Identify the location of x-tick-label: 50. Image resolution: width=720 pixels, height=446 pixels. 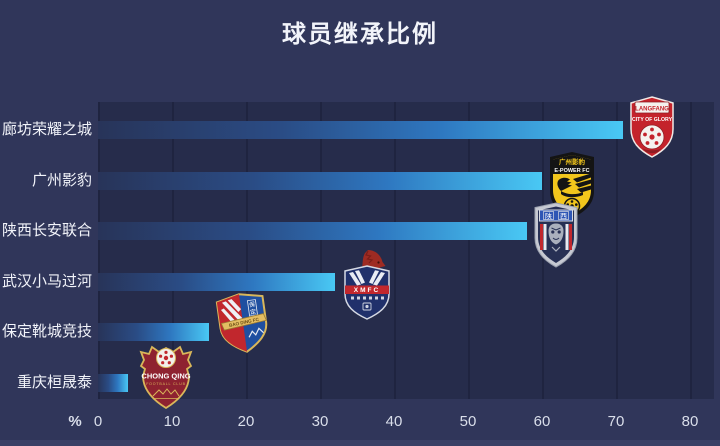
(468, 421).